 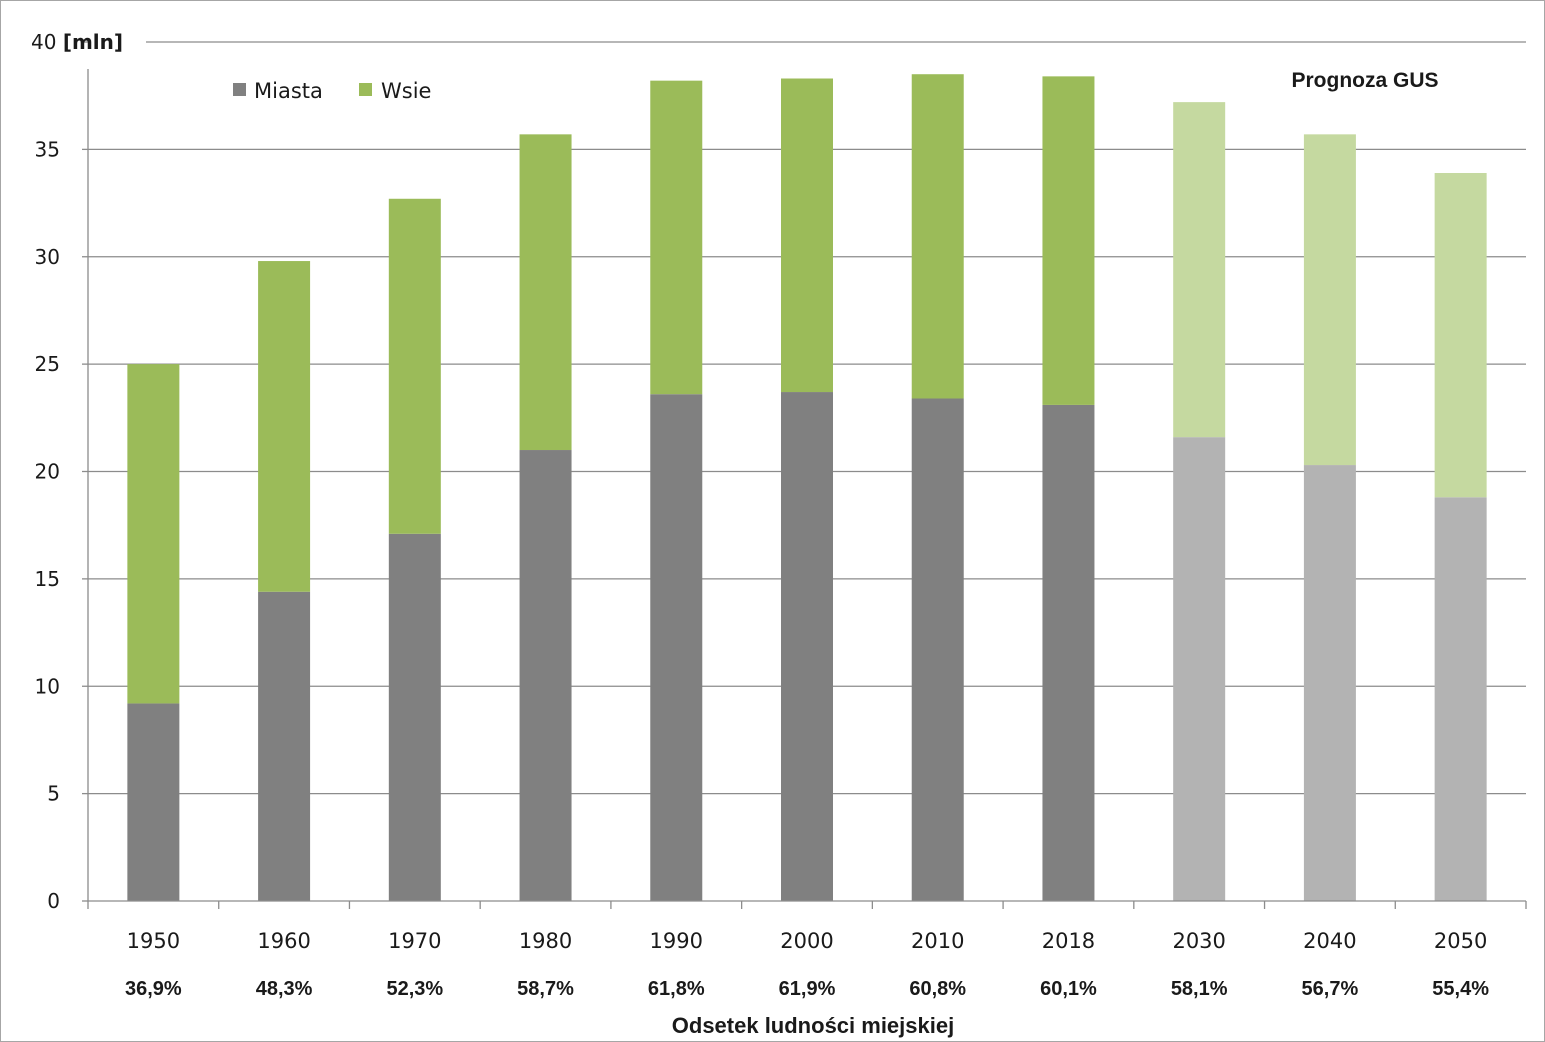 I want to click on bar-miasta-2000, so click(x=807, y=646).